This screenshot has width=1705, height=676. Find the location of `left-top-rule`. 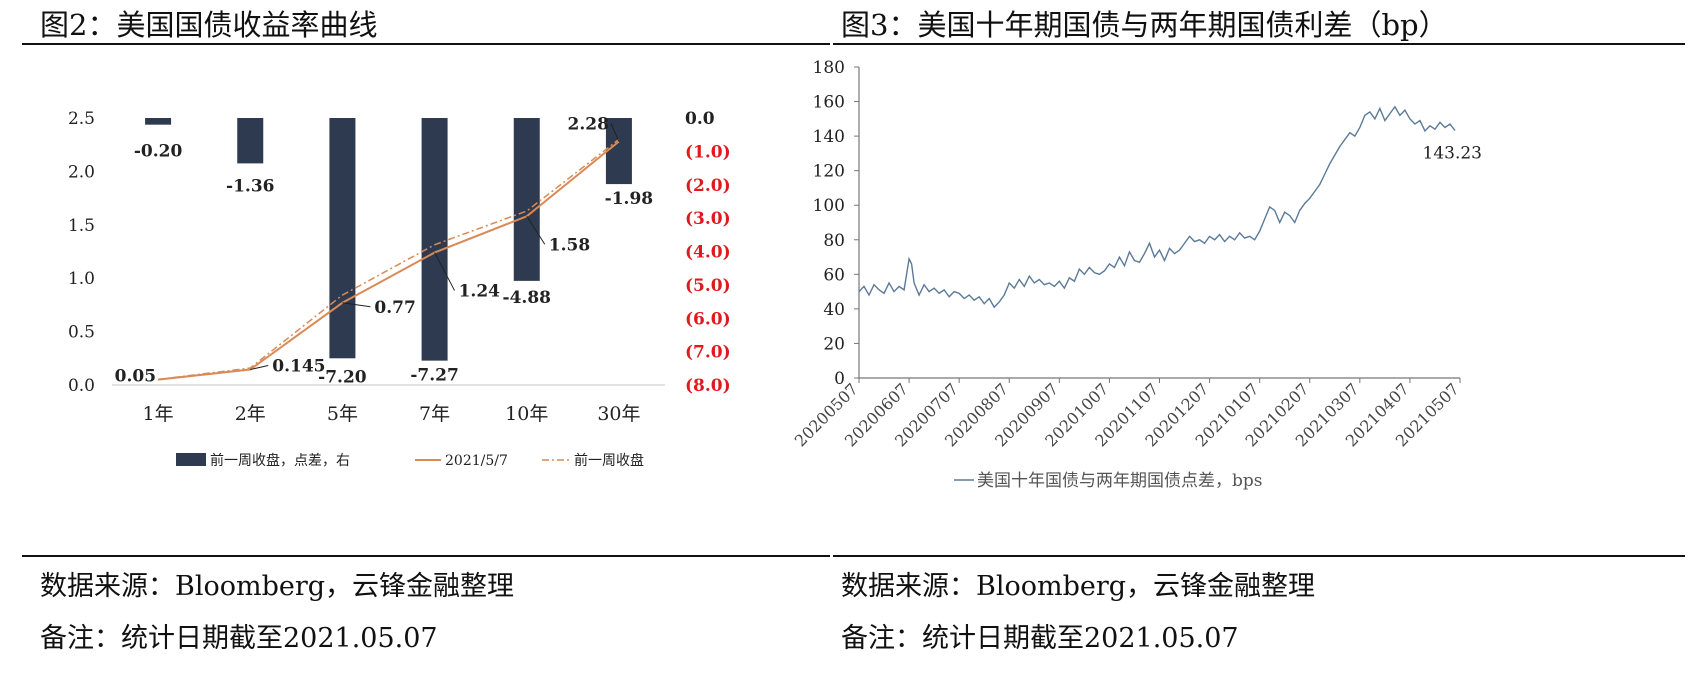

left-top-rule is located at coordinates (426, 44).